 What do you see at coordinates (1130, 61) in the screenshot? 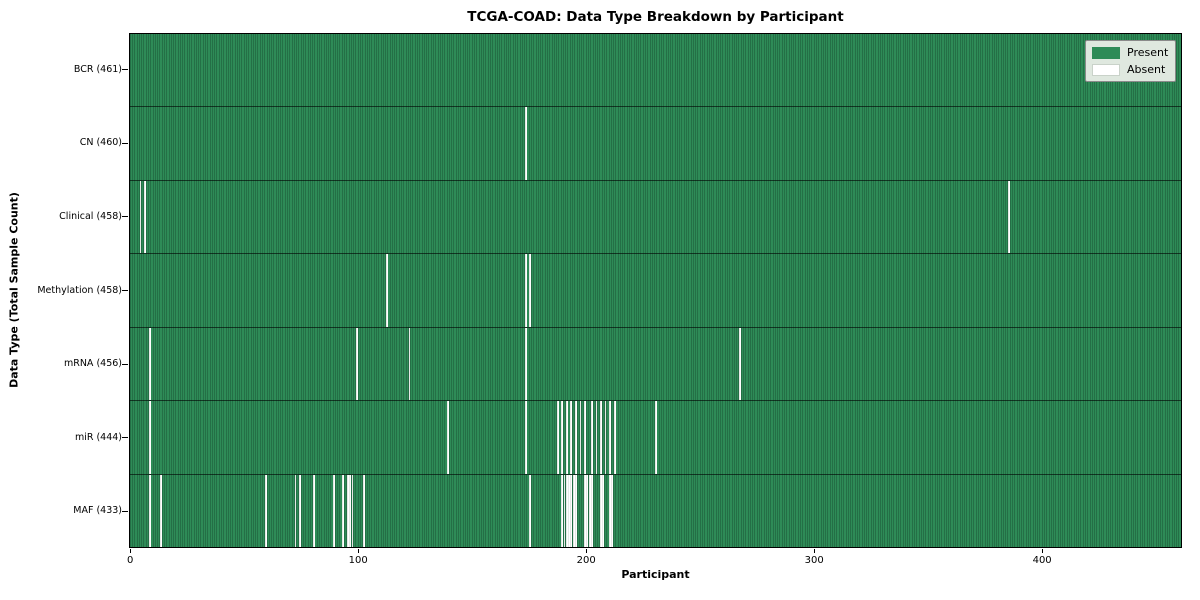
I see `legend: Present Absent` at bounding box center [1130, 61].